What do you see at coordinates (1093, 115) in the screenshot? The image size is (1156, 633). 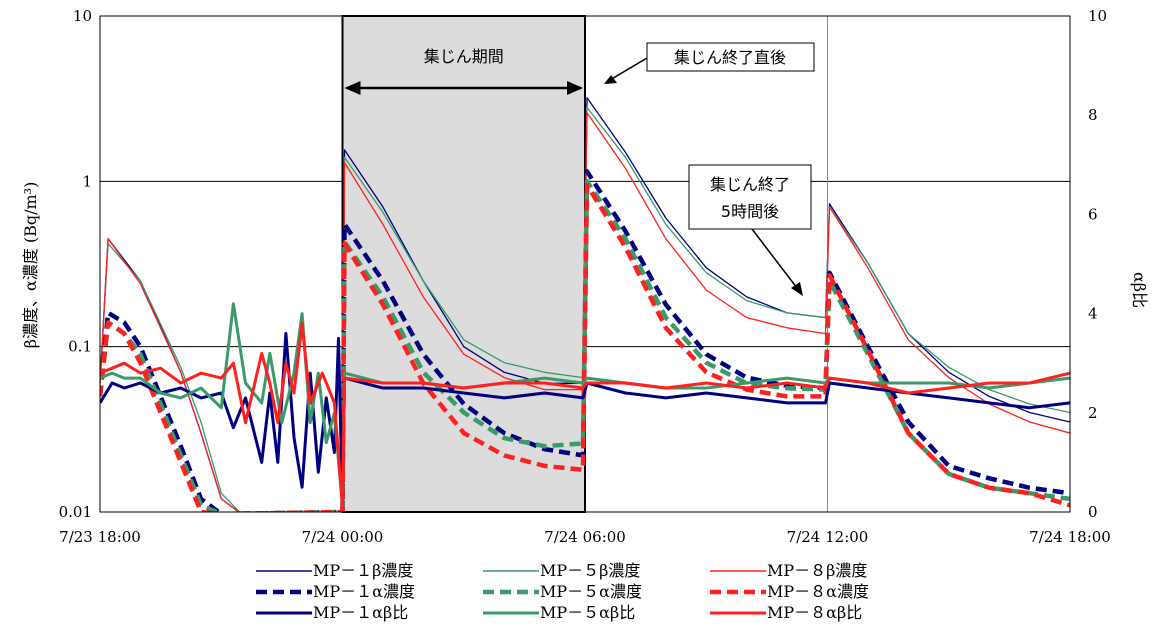 I see `y-right-tick-label: 8` at bounding box center [1093, 115].